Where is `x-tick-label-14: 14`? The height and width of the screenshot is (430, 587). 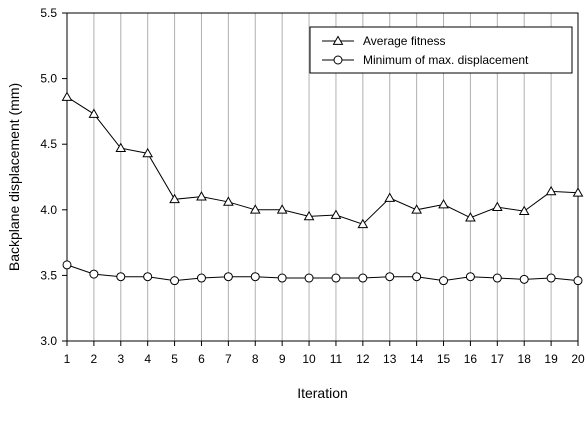 x-tick-label-14: 14 is located at coordinates (417, 359).